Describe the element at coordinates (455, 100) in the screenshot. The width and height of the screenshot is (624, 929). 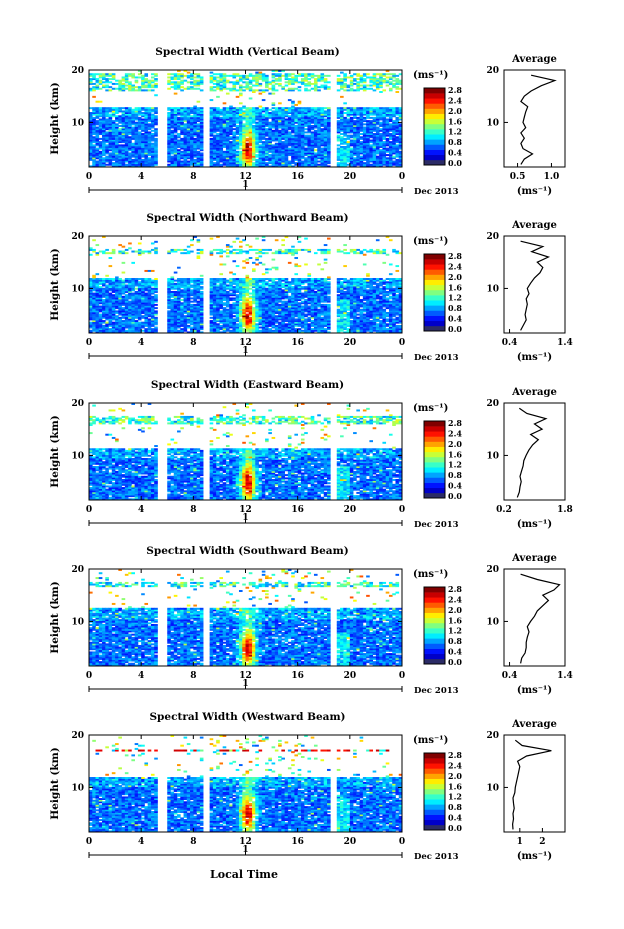
I see `colorbar-tick-label: 2.4` at that location.